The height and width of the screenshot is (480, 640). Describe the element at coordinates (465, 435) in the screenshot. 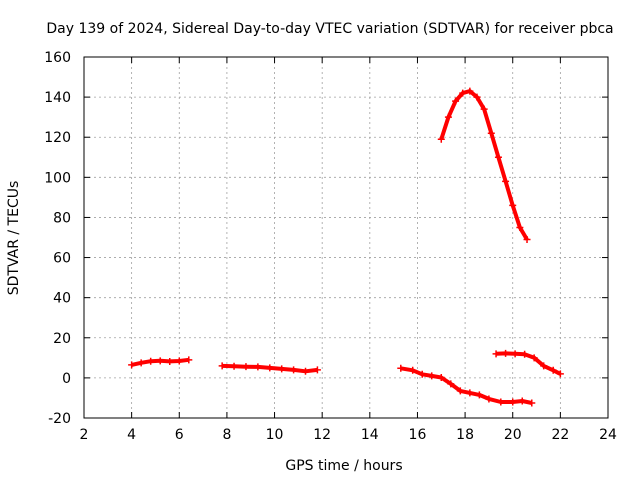

I see `x-tick-label: 18` at that location.